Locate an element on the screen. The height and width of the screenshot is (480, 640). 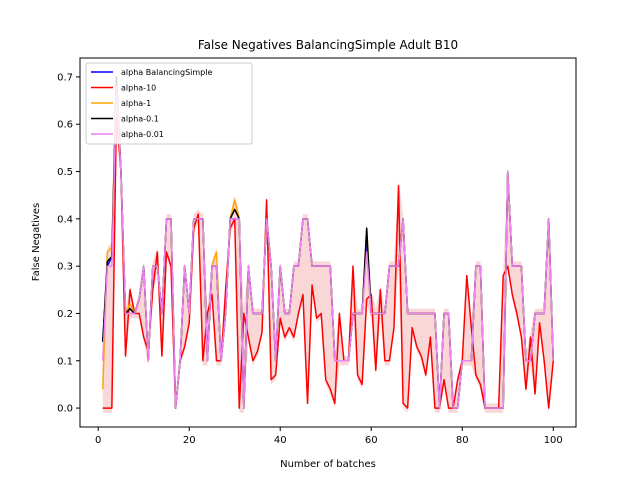
y-tick-label: 0.4 is located at coordinates (65, 219).